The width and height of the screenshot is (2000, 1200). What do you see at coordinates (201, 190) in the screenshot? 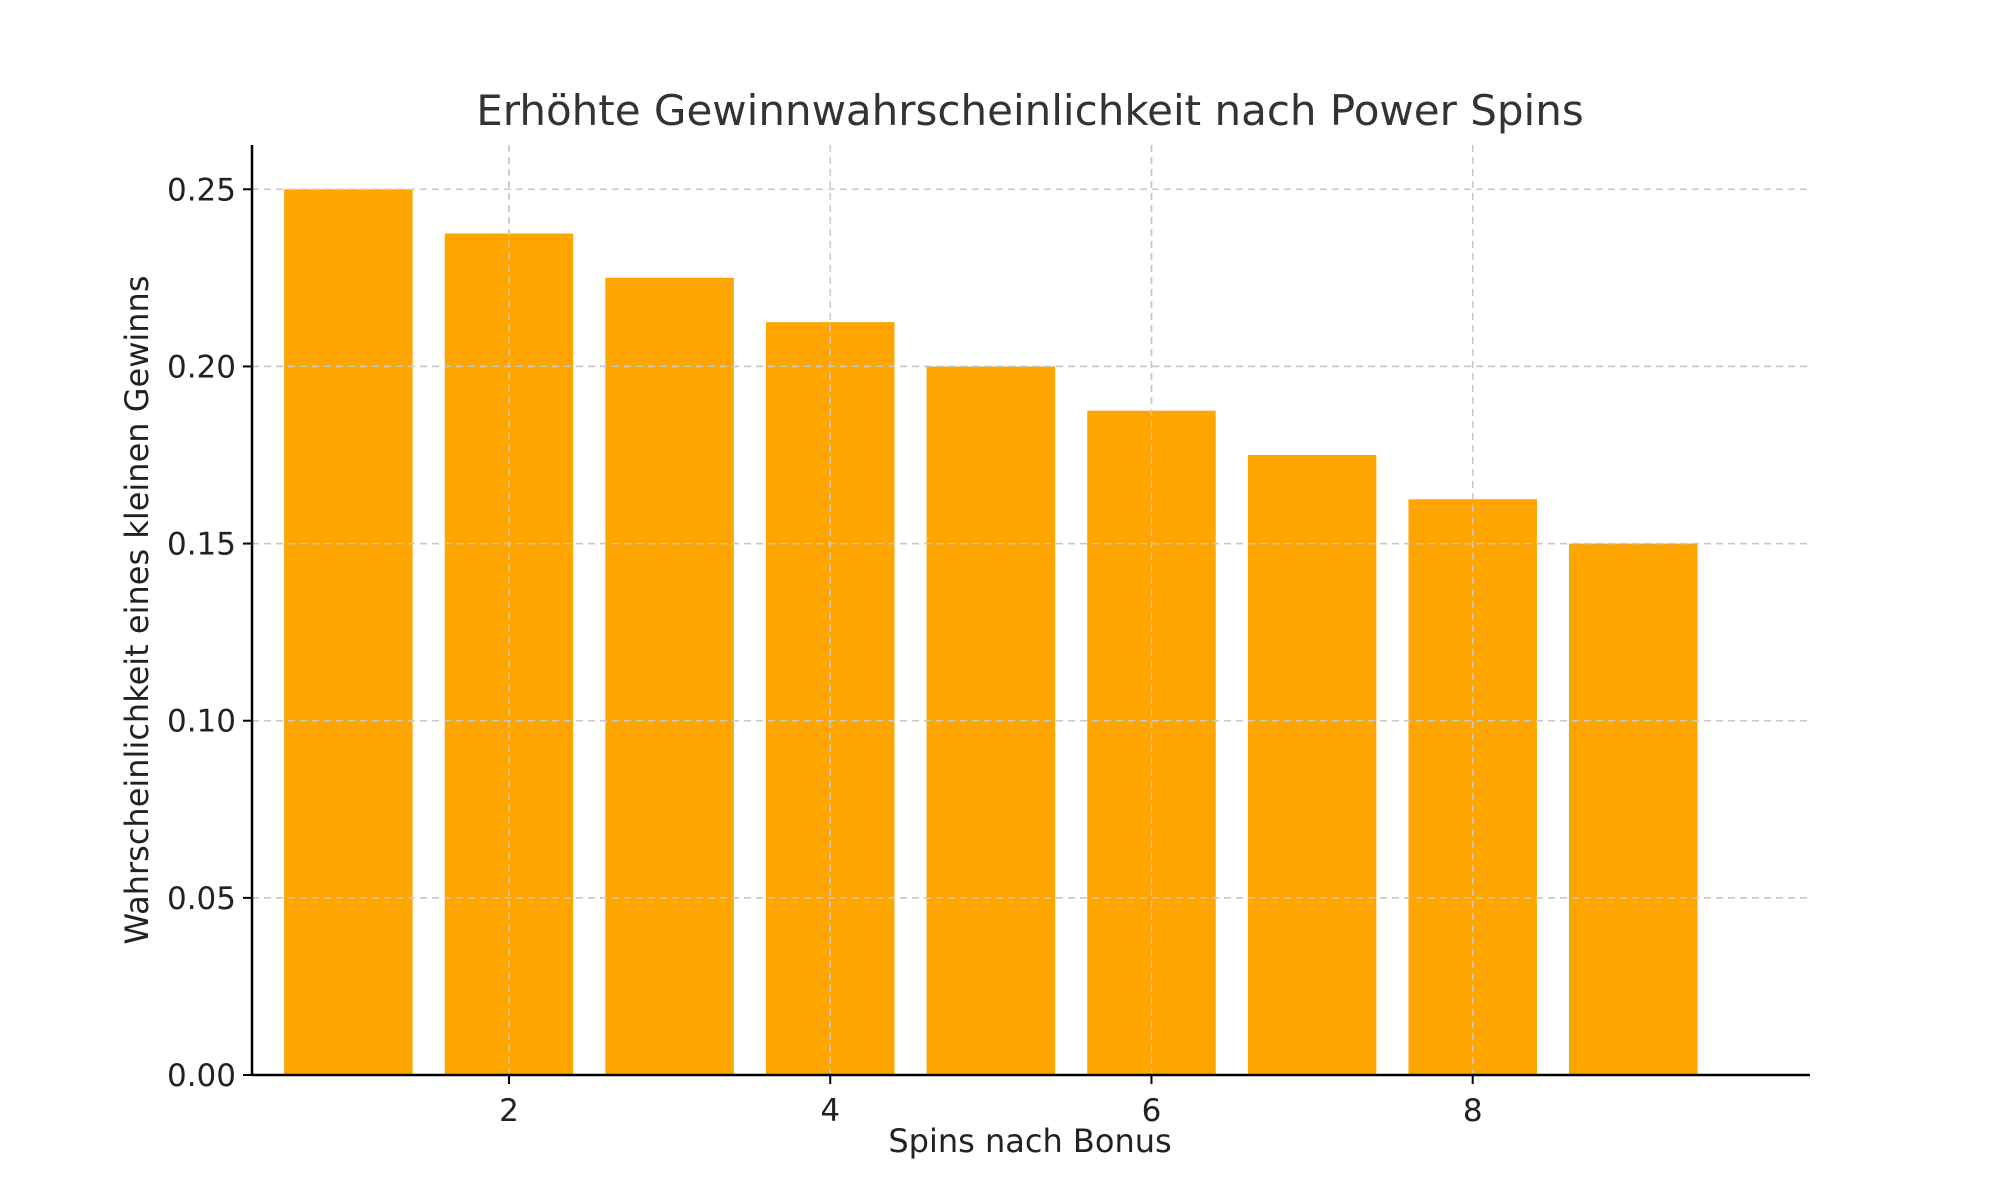
I see `y-tick-label-5: 0.25` at bounding box center [201, 190].